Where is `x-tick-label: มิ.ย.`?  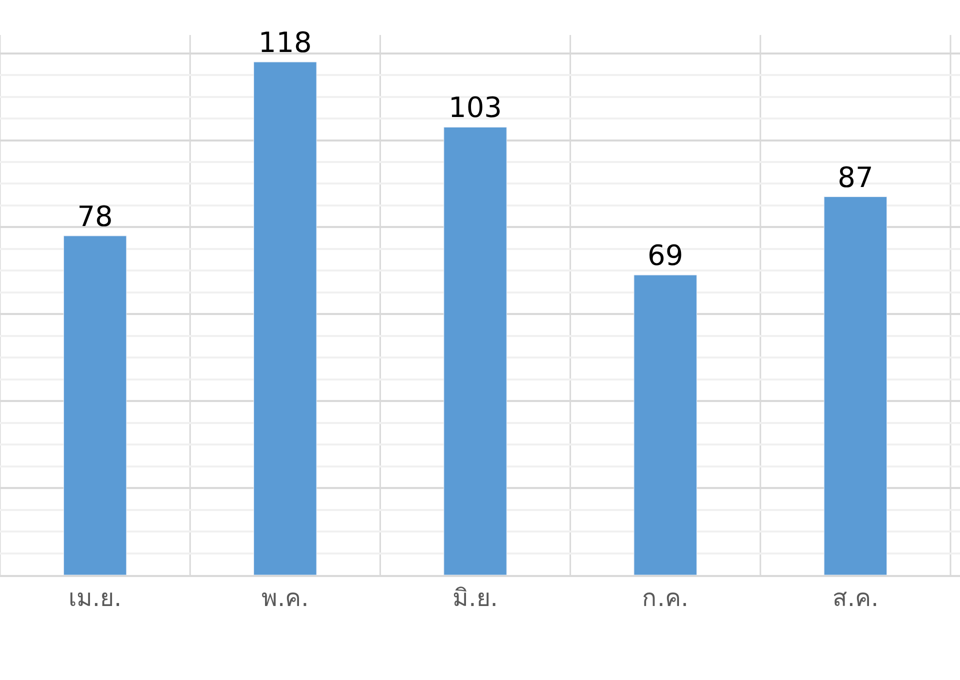 x-tick-label: มิ.ย. is located at coordinates (475, 598).